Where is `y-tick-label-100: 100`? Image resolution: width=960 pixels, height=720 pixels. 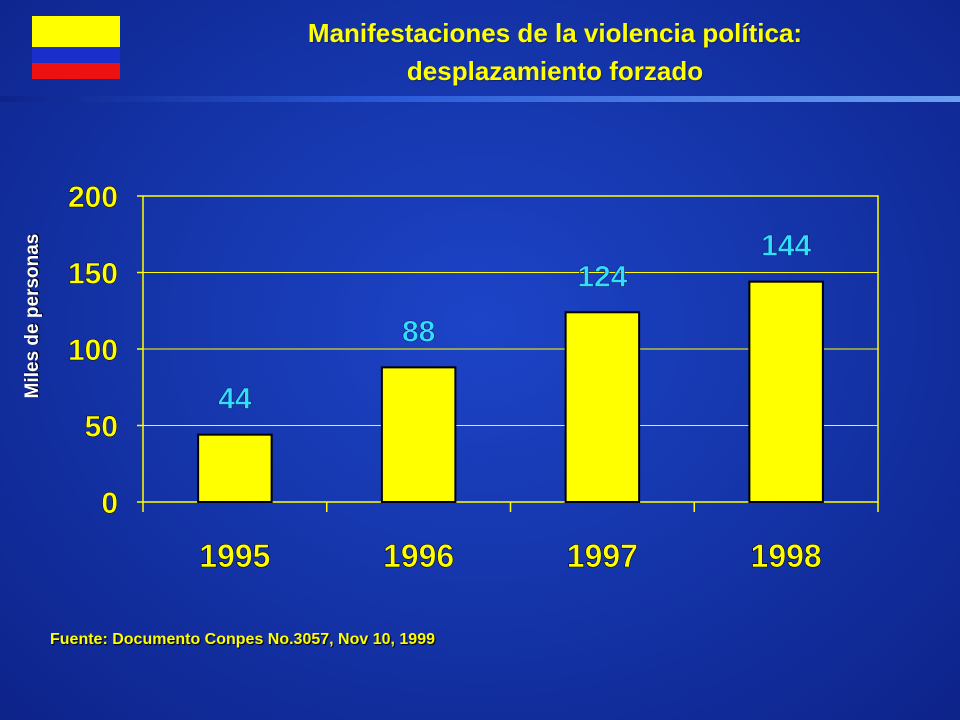
y-tick-label-100: 100 is located at coordinates (93, 350).